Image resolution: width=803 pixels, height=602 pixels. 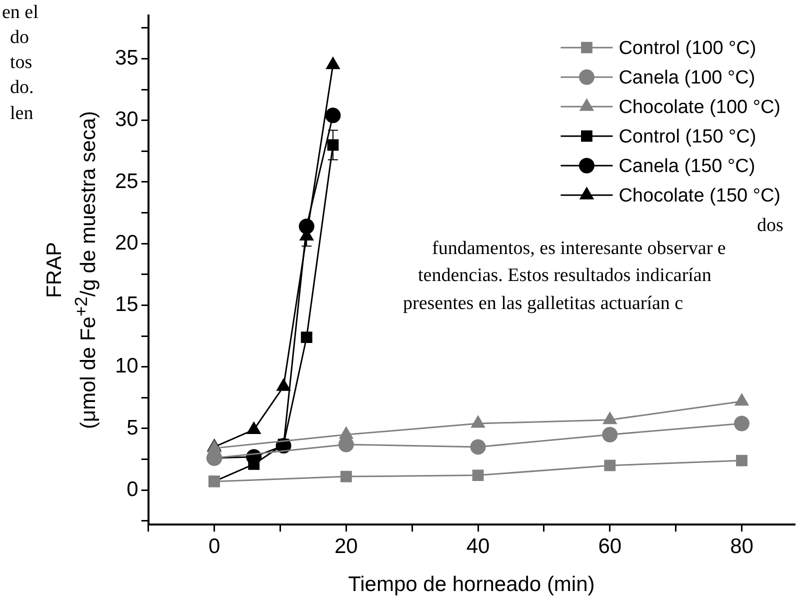 I want to click on x-tick-label: 60, so click(x=610, y=546).